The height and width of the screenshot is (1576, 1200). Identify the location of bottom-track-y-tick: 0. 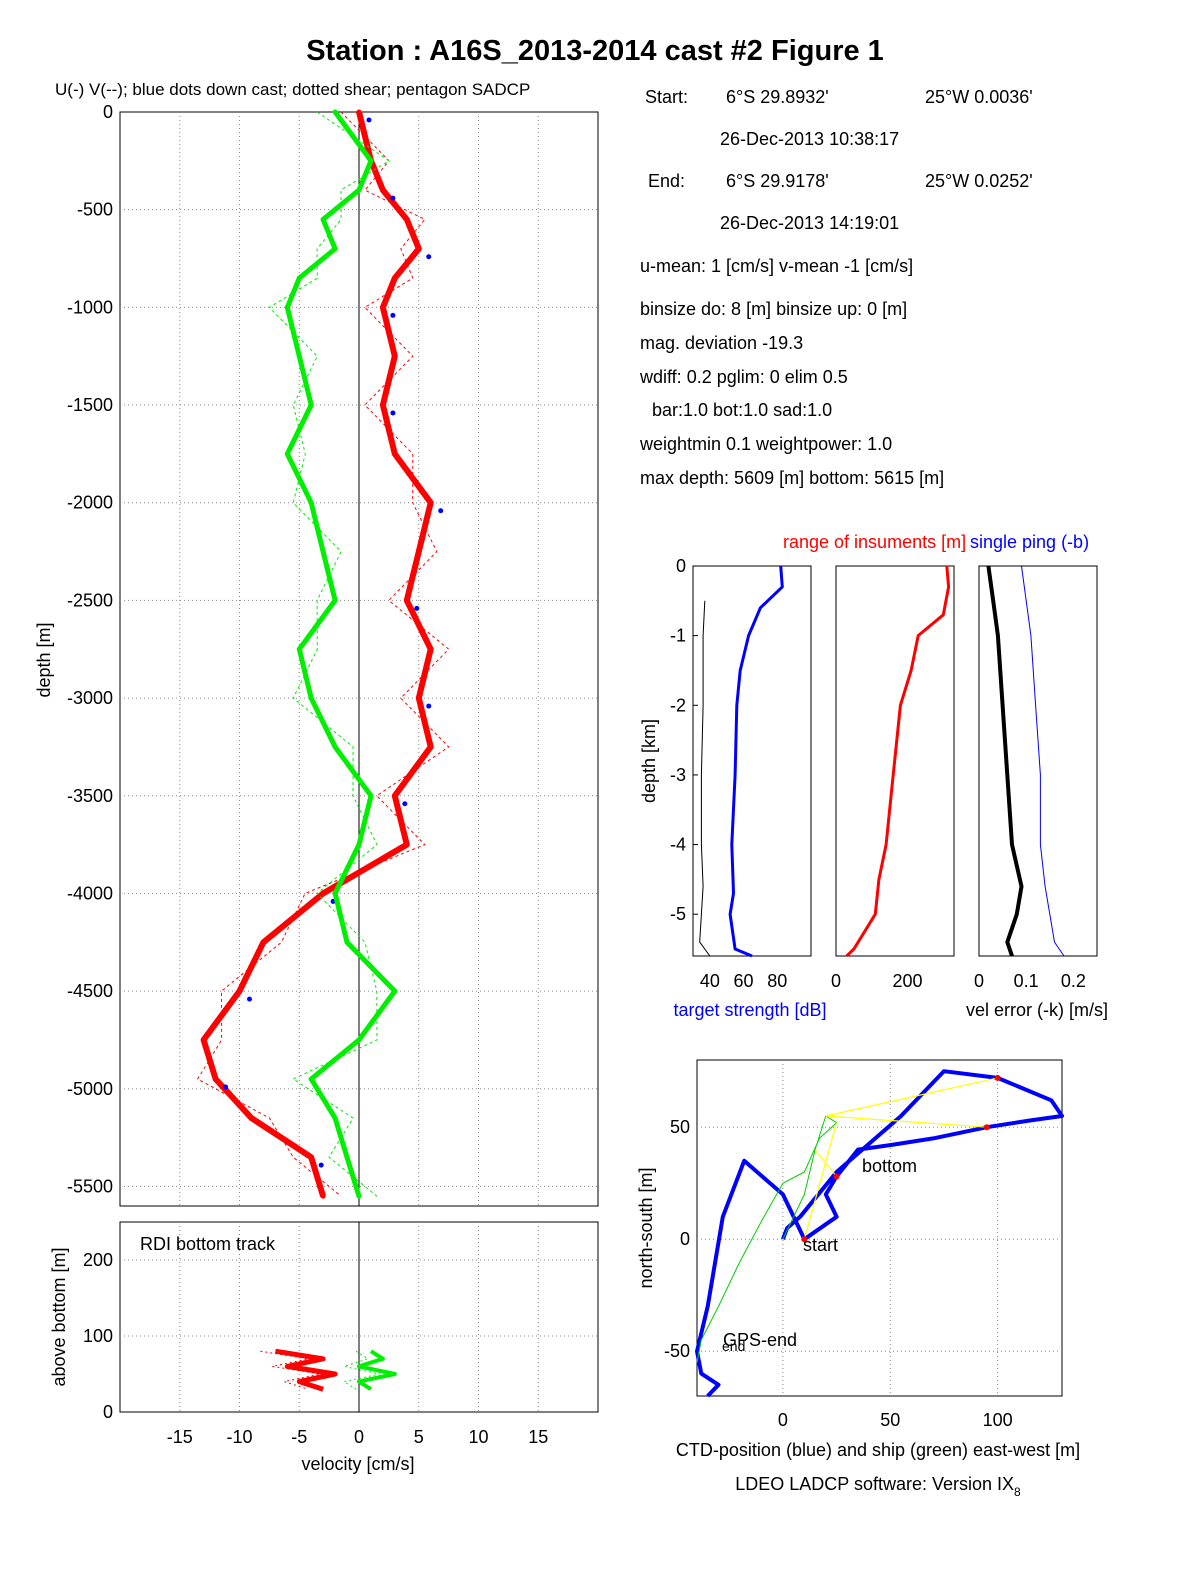
(108, 1412).